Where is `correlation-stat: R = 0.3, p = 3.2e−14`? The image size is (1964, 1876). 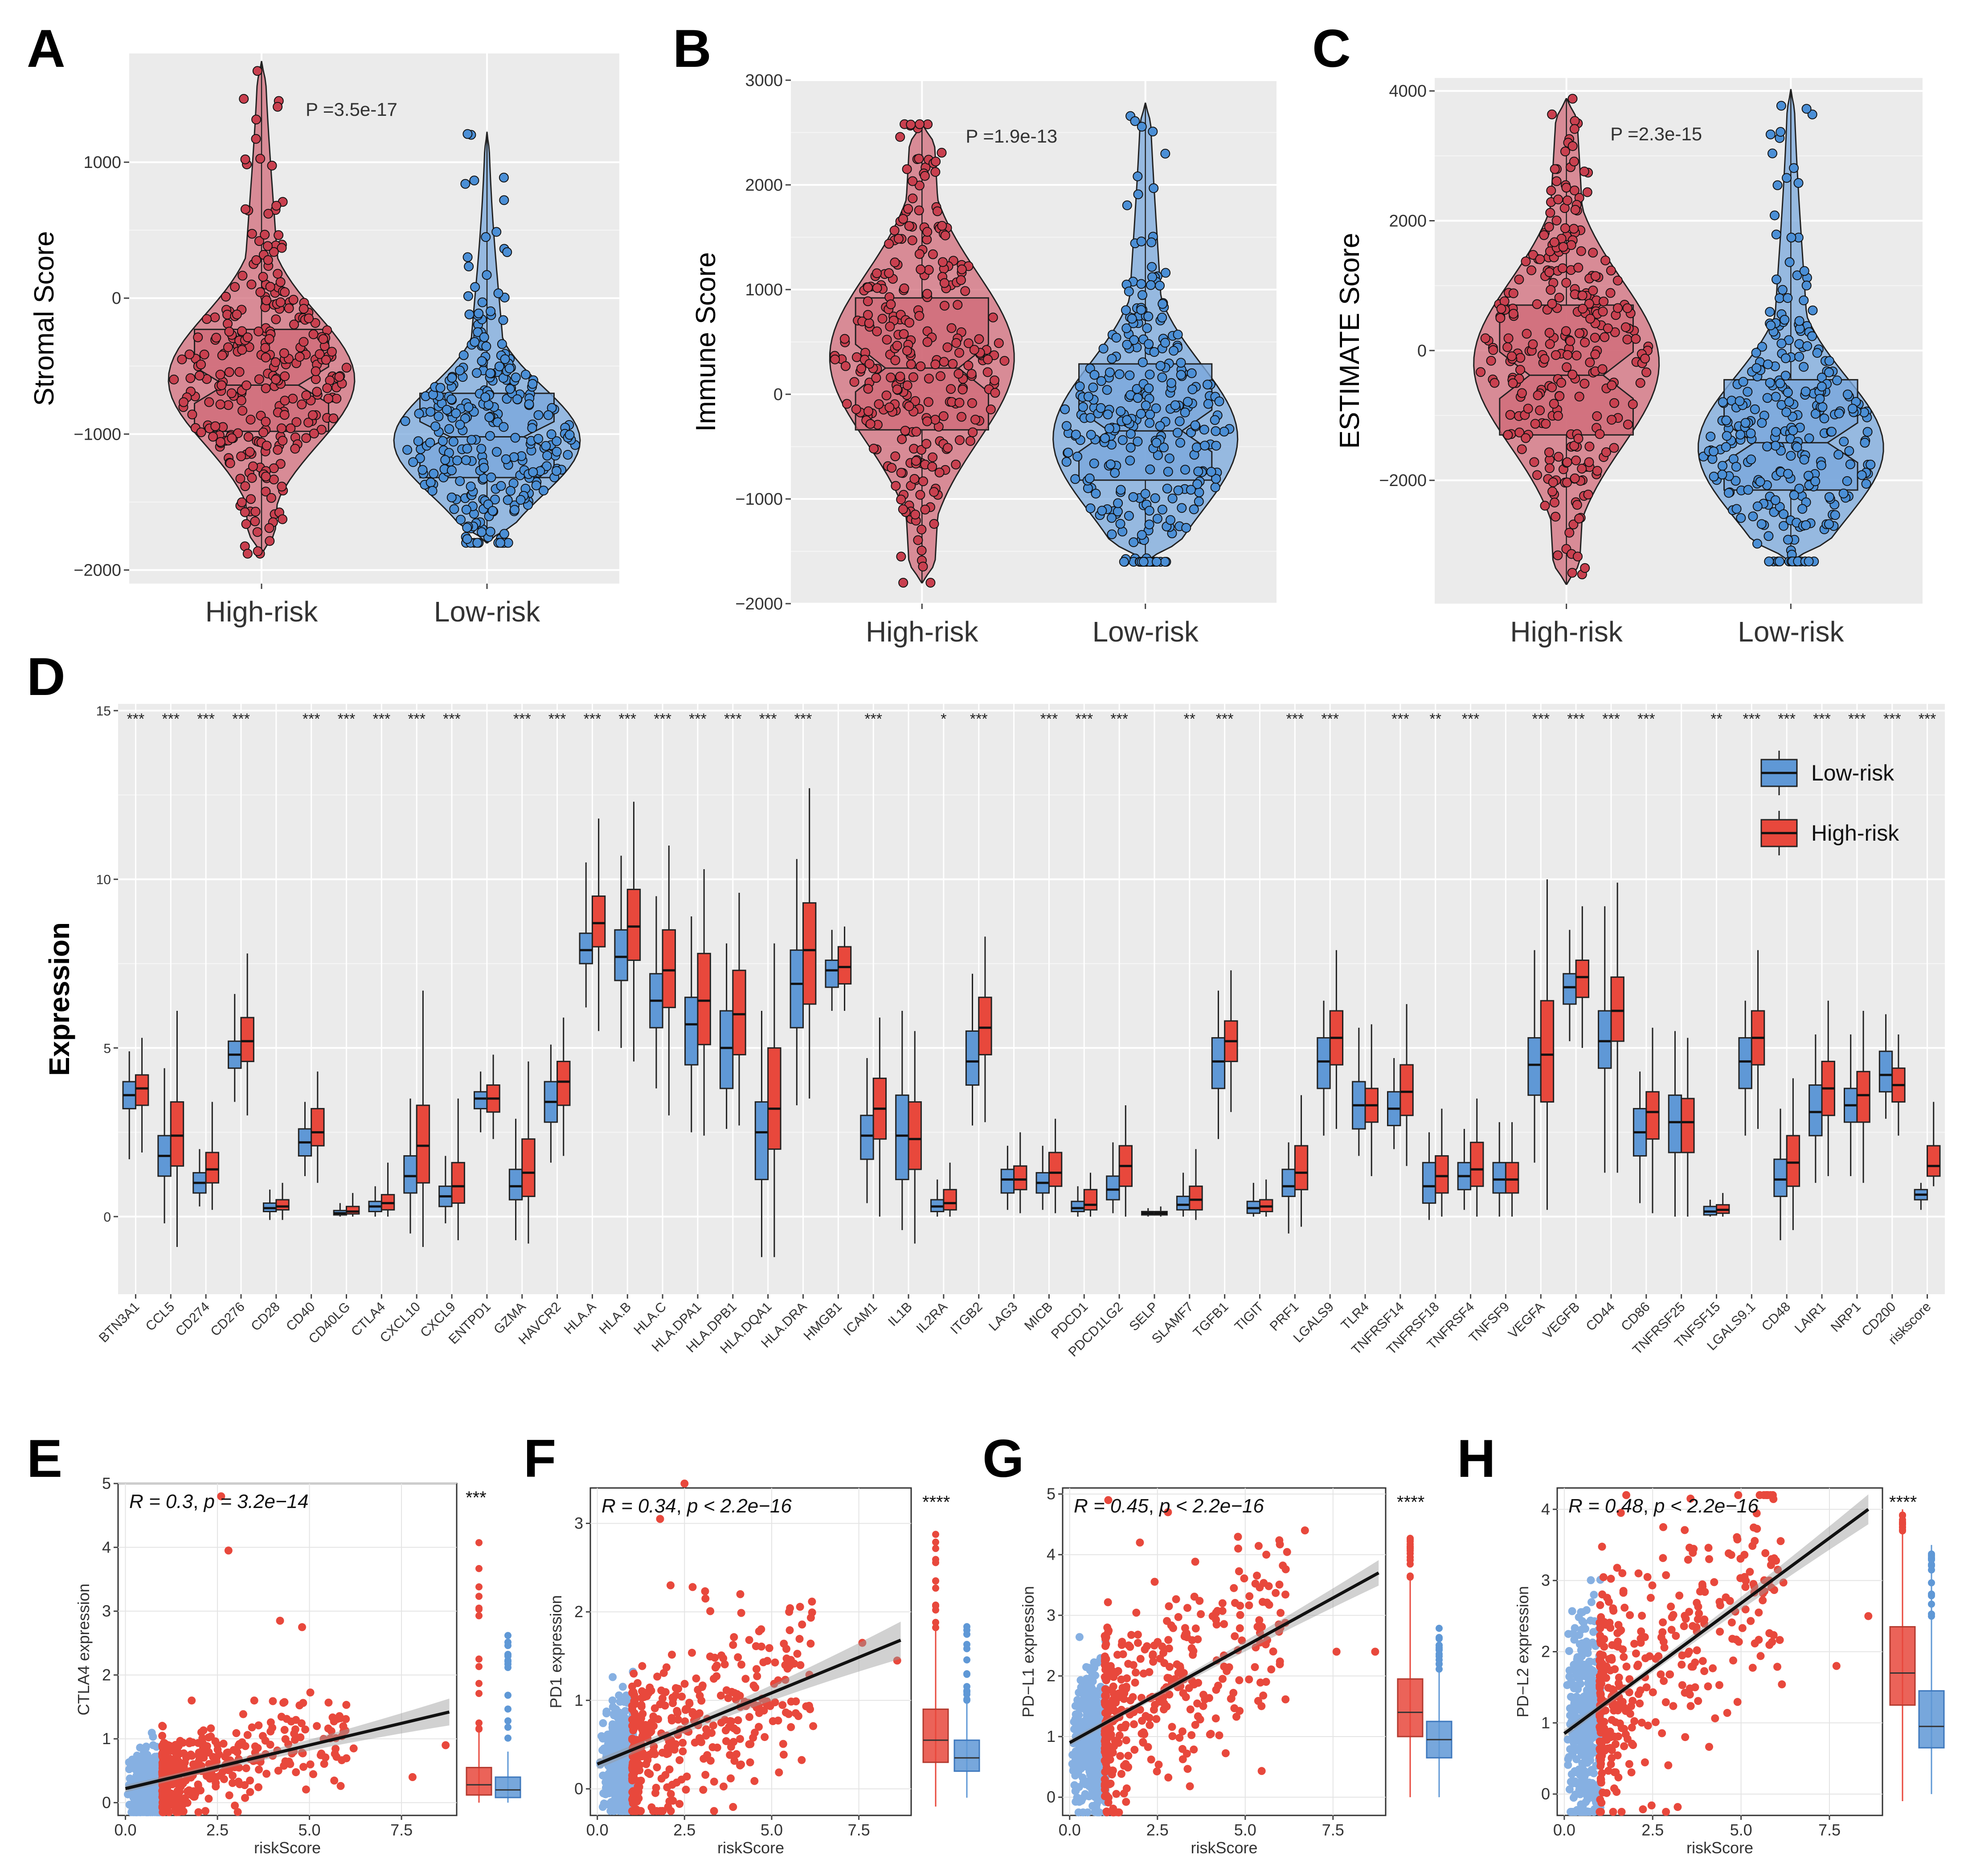 correlation-stat: R = 0.3, p = 3.2e−14 is located at coordinates (218, 1501).